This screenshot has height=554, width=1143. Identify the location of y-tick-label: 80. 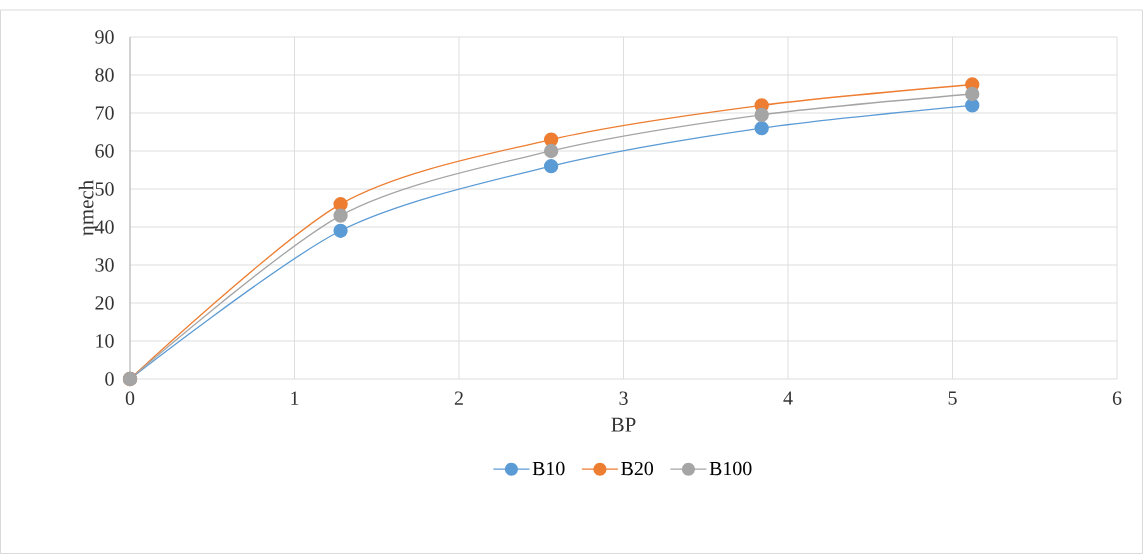
(104, 75).